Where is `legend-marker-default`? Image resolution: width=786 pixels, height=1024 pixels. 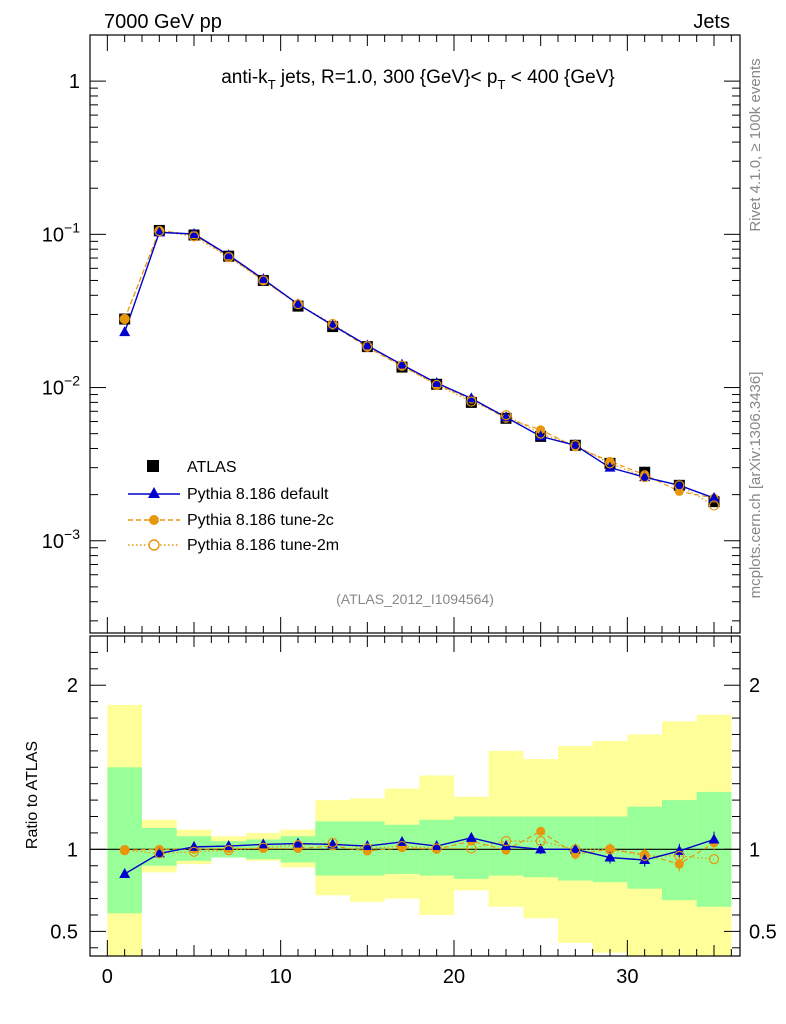 legend-marker-default is located at coordinates (154, 492).